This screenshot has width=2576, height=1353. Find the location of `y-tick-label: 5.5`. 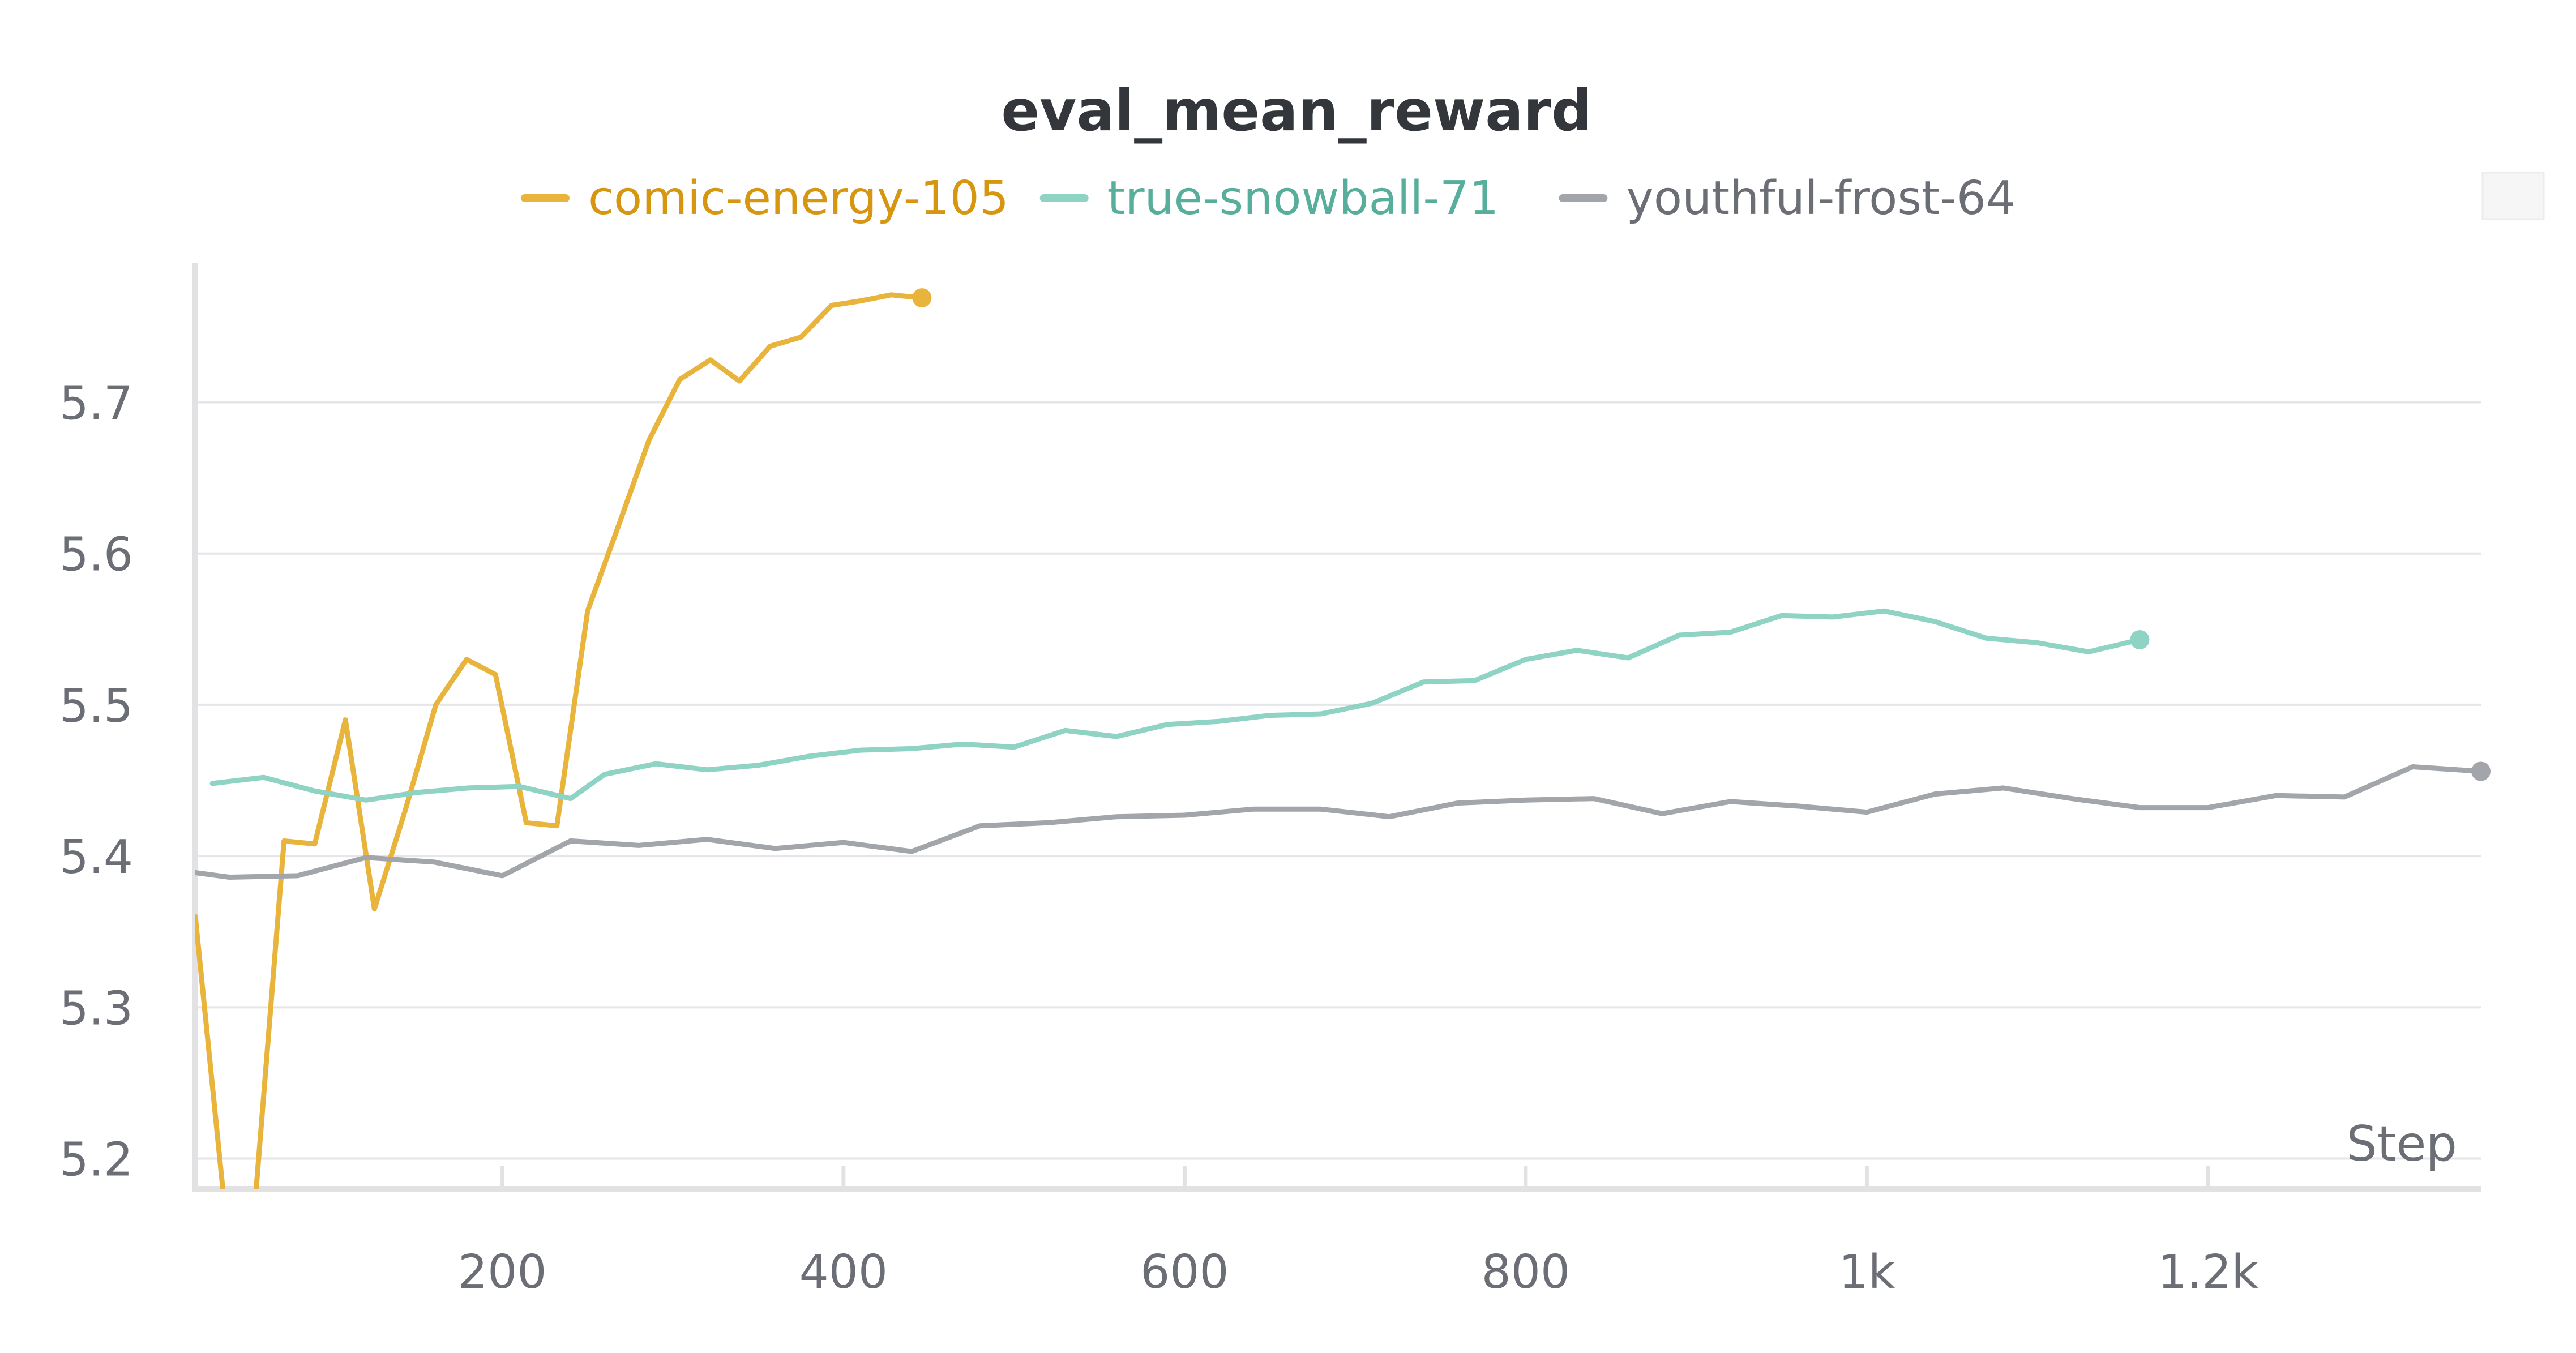

y-tick-label: 5.5 is located at coordinates (96, 706).